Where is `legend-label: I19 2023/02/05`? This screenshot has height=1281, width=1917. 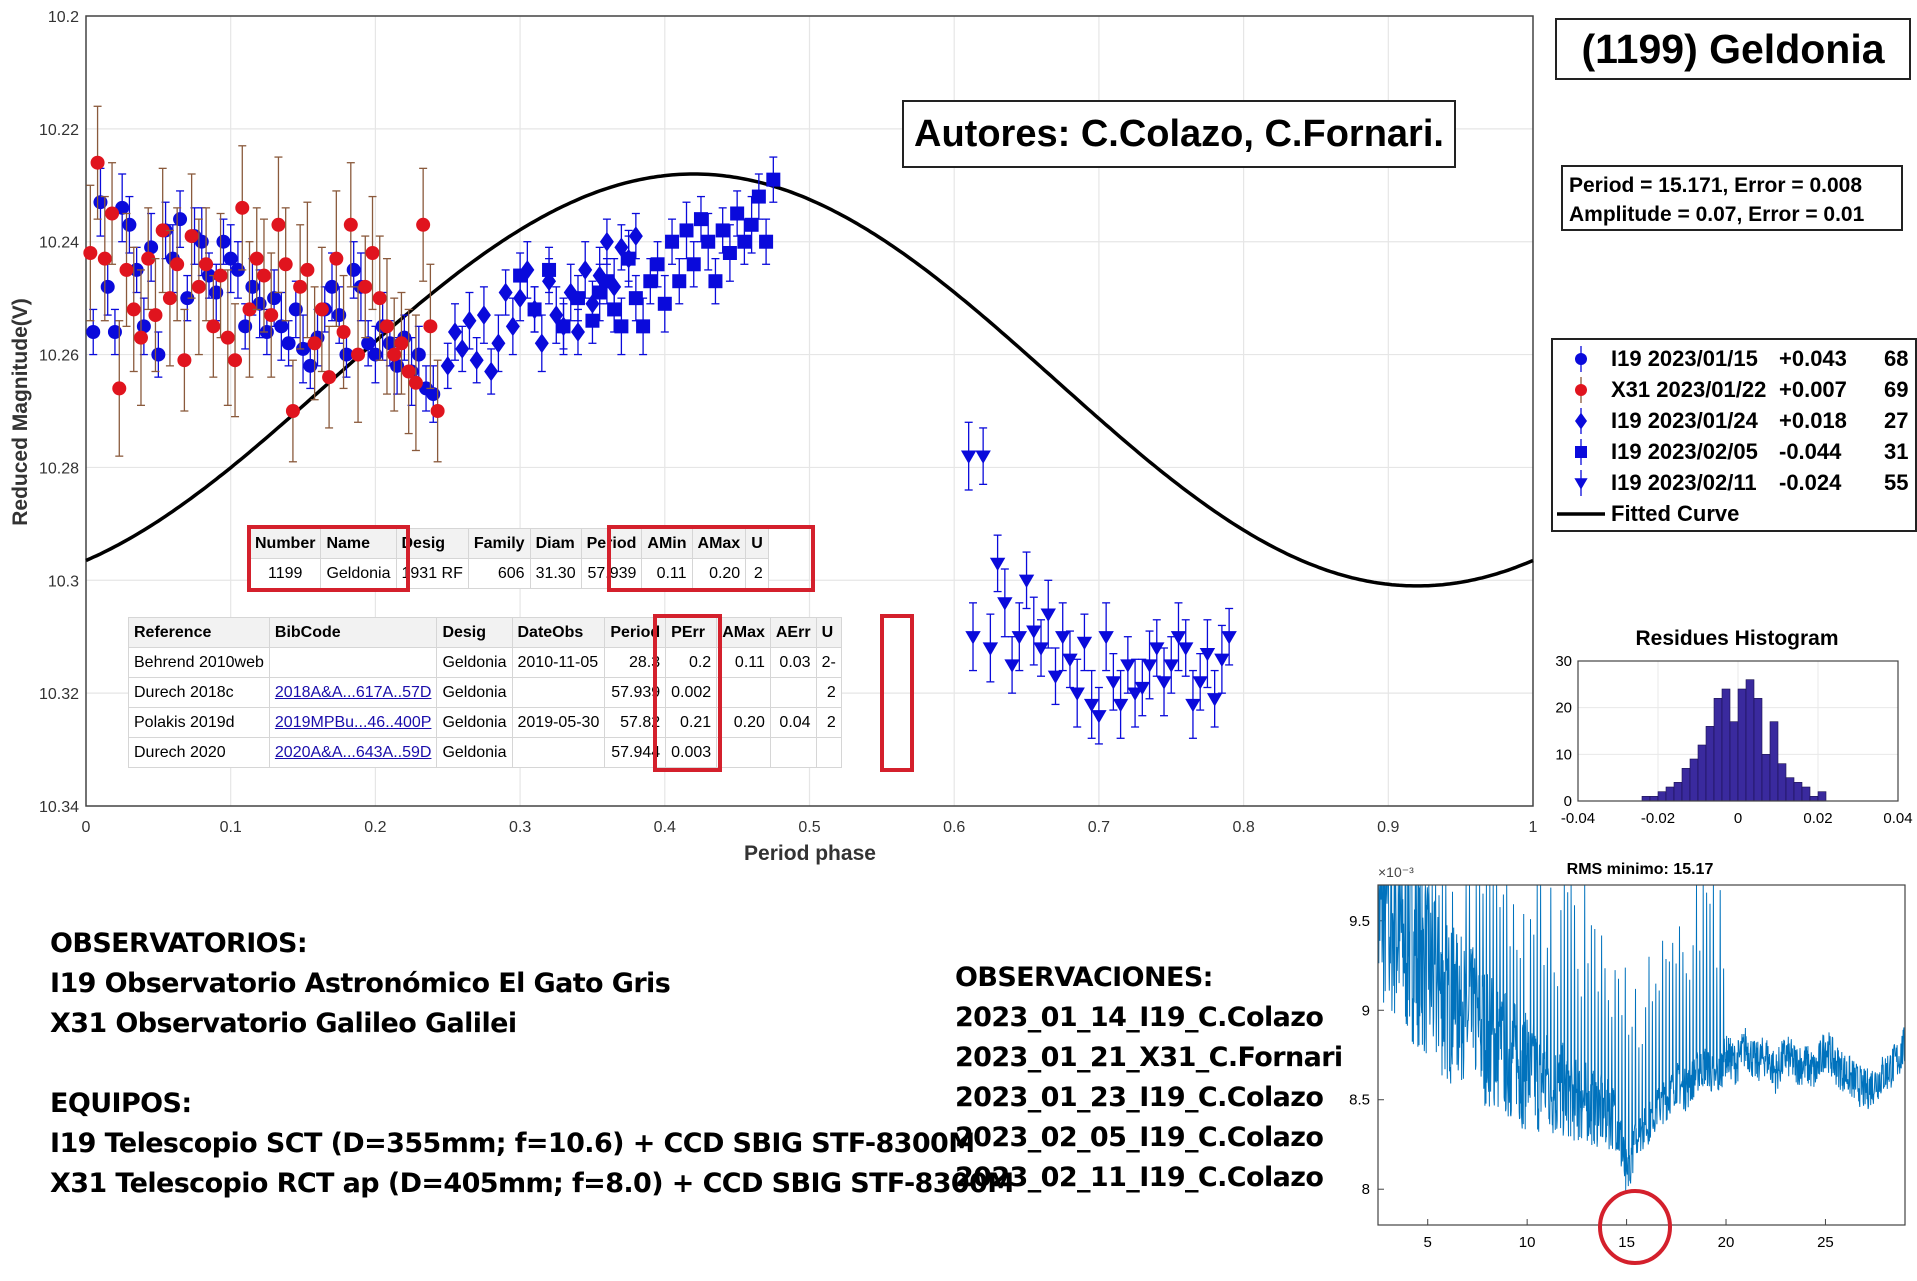 legend-label: I19 2023/02/05 is located at coordinates (1684, 451).